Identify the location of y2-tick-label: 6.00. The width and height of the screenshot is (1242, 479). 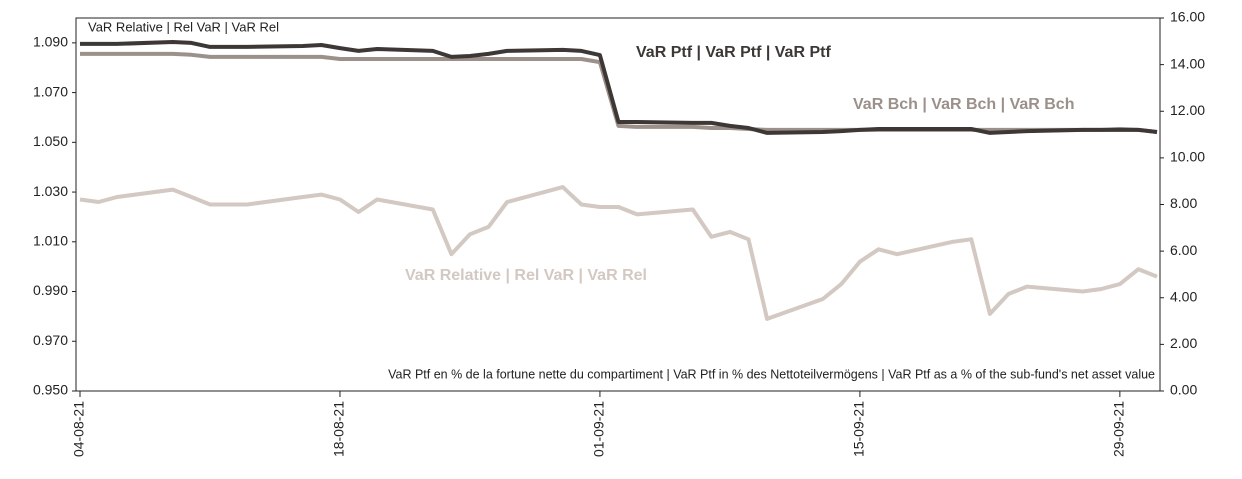
(1183, 250).